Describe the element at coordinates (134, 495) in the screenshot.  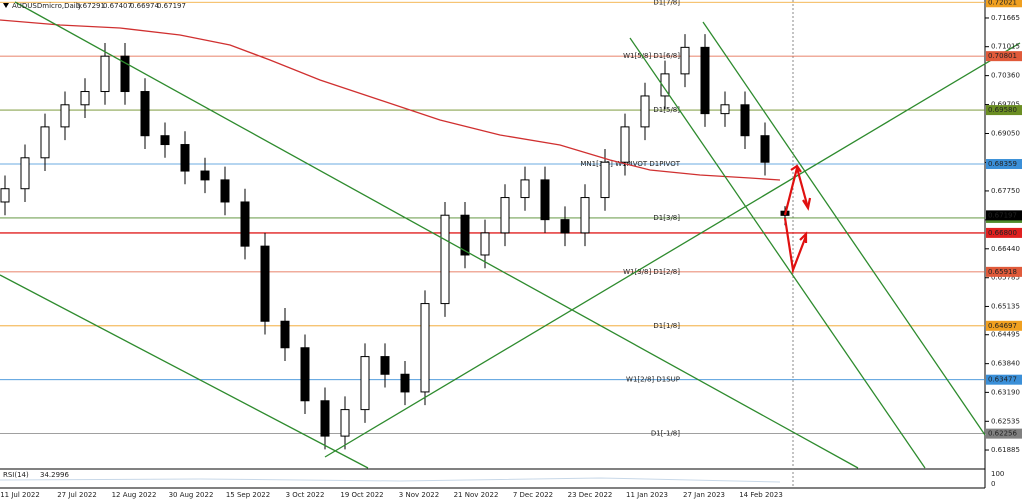
I see `x-tick-label: 12 Aug 2022` at that location.